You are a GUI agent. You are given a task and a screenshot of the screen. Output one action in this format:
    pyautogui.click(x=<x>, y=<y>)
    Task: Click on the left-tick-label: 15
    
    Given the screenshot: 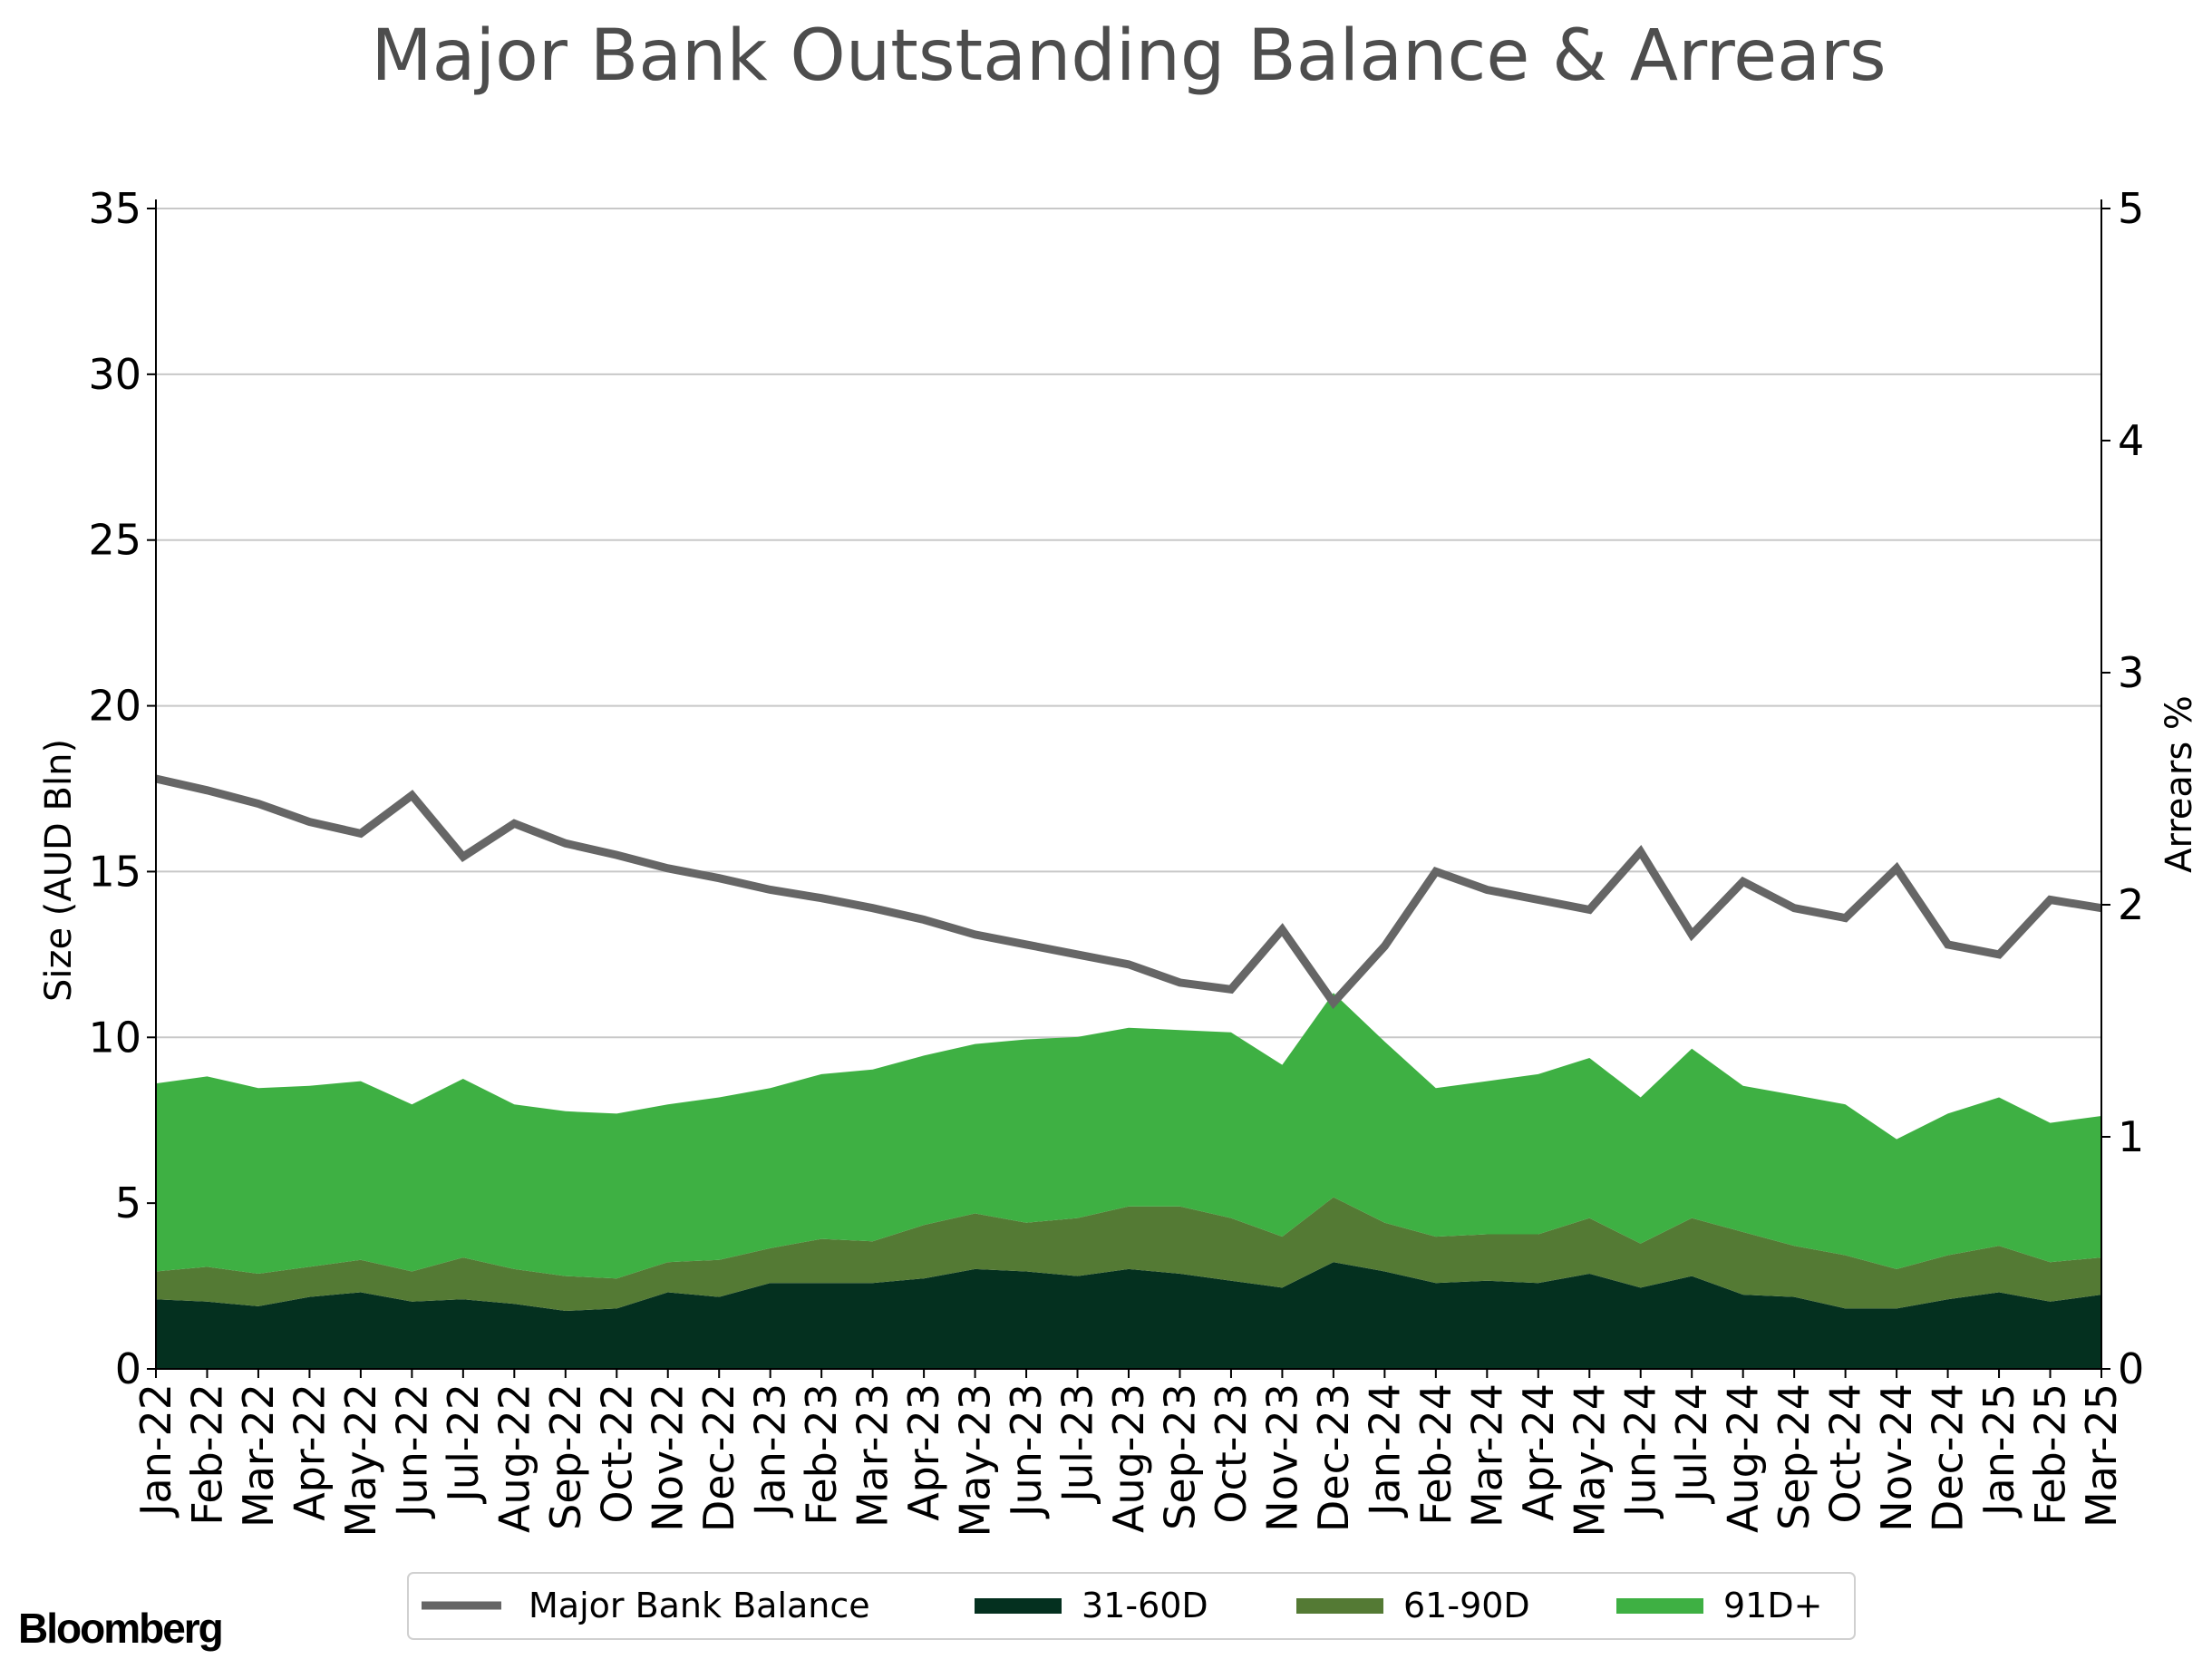 What is the action you would take?
    pyautogui.click(x=114, y=871)
    